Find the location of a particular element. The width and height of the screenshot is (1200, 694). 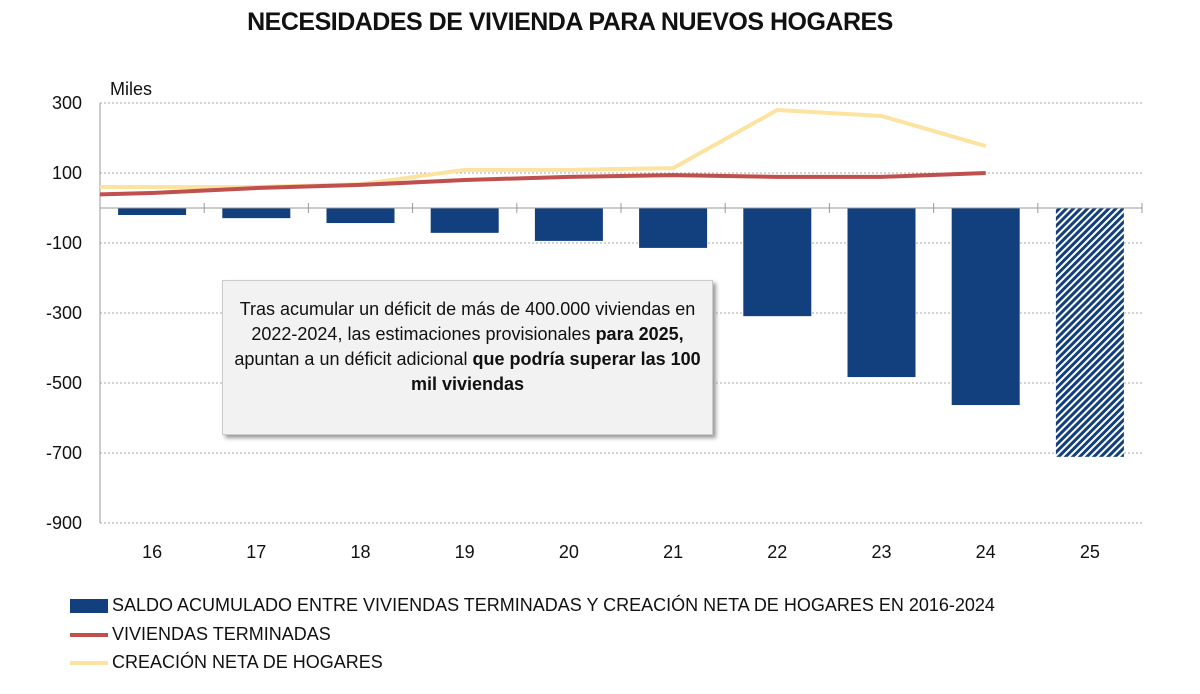

y-tick-label: -900 is located at coordinates (64, 523).